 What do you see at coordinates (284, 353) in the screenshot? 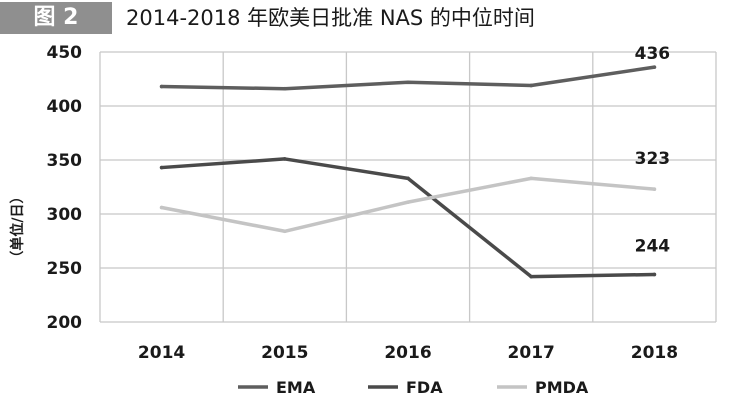
I see `x-tick-label: 2015` at bounding box center [284, 353].